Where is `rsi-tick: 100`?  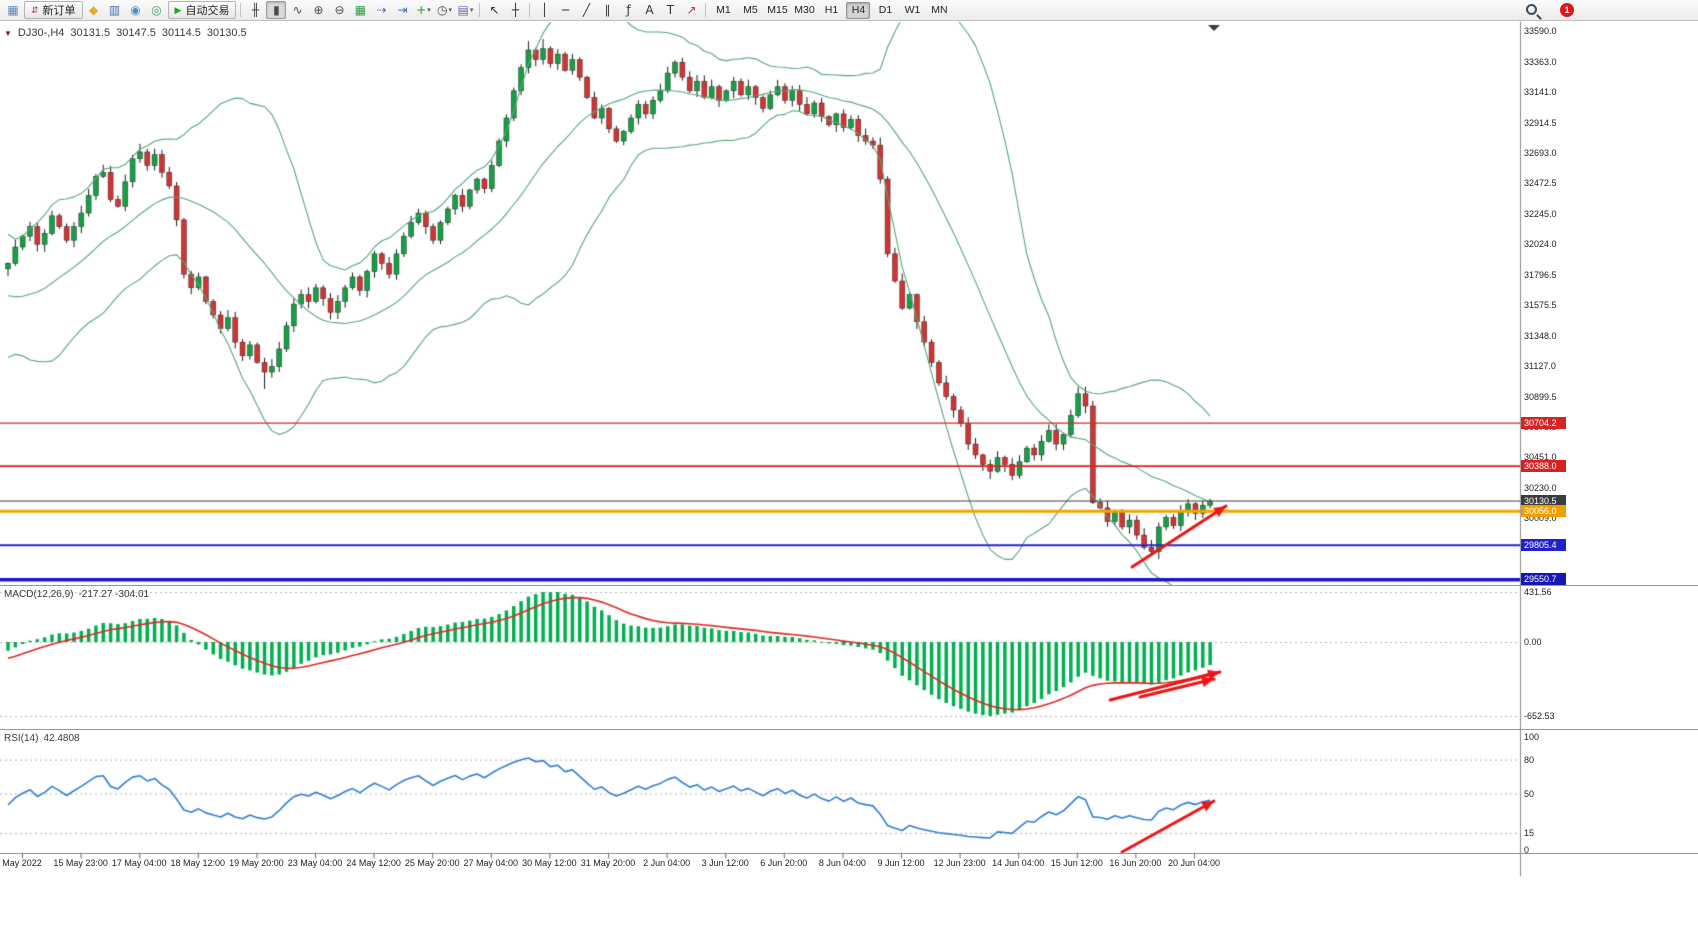
rsi-tick: 100 is located at coordinates (1532, 737).